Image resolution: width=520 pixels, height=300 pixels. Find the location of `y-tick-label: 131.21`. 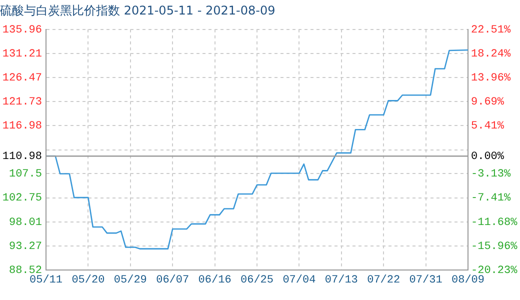

y-tick-label: 131.21 is located at coordinates (22, 54).